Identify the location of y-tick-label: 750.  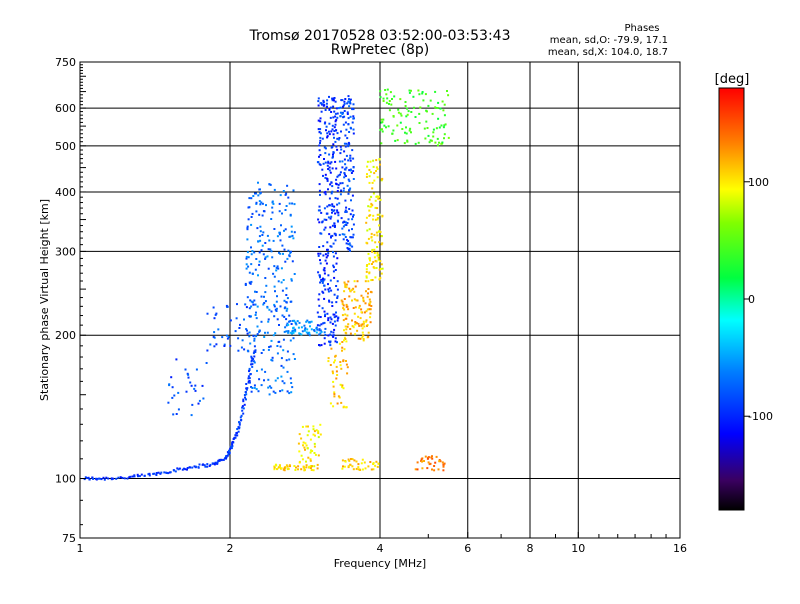
(65, 62).